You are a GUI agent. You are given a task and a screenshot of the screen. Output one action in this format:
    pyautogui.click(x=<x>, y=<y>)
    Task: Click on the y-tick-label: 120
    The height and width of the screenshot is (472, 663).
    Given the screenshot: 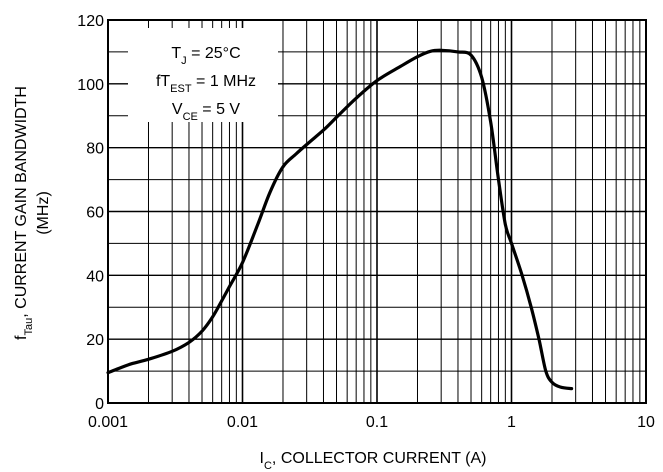 What is the action you would take?
    pyautogui.click(x=90, y=21)
    